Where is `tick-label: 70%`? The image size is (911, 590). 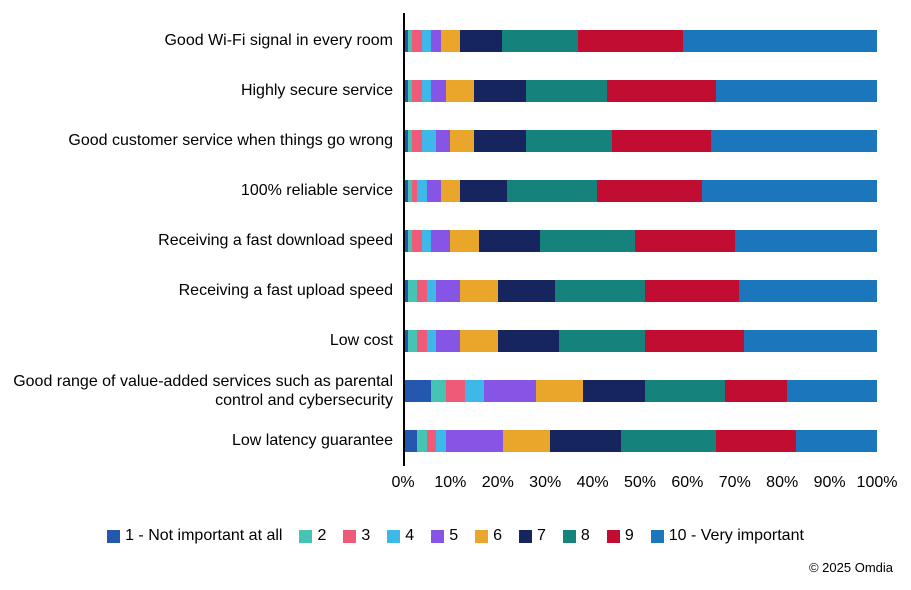
tick-label: 70% is located at coordinates (734, 482).